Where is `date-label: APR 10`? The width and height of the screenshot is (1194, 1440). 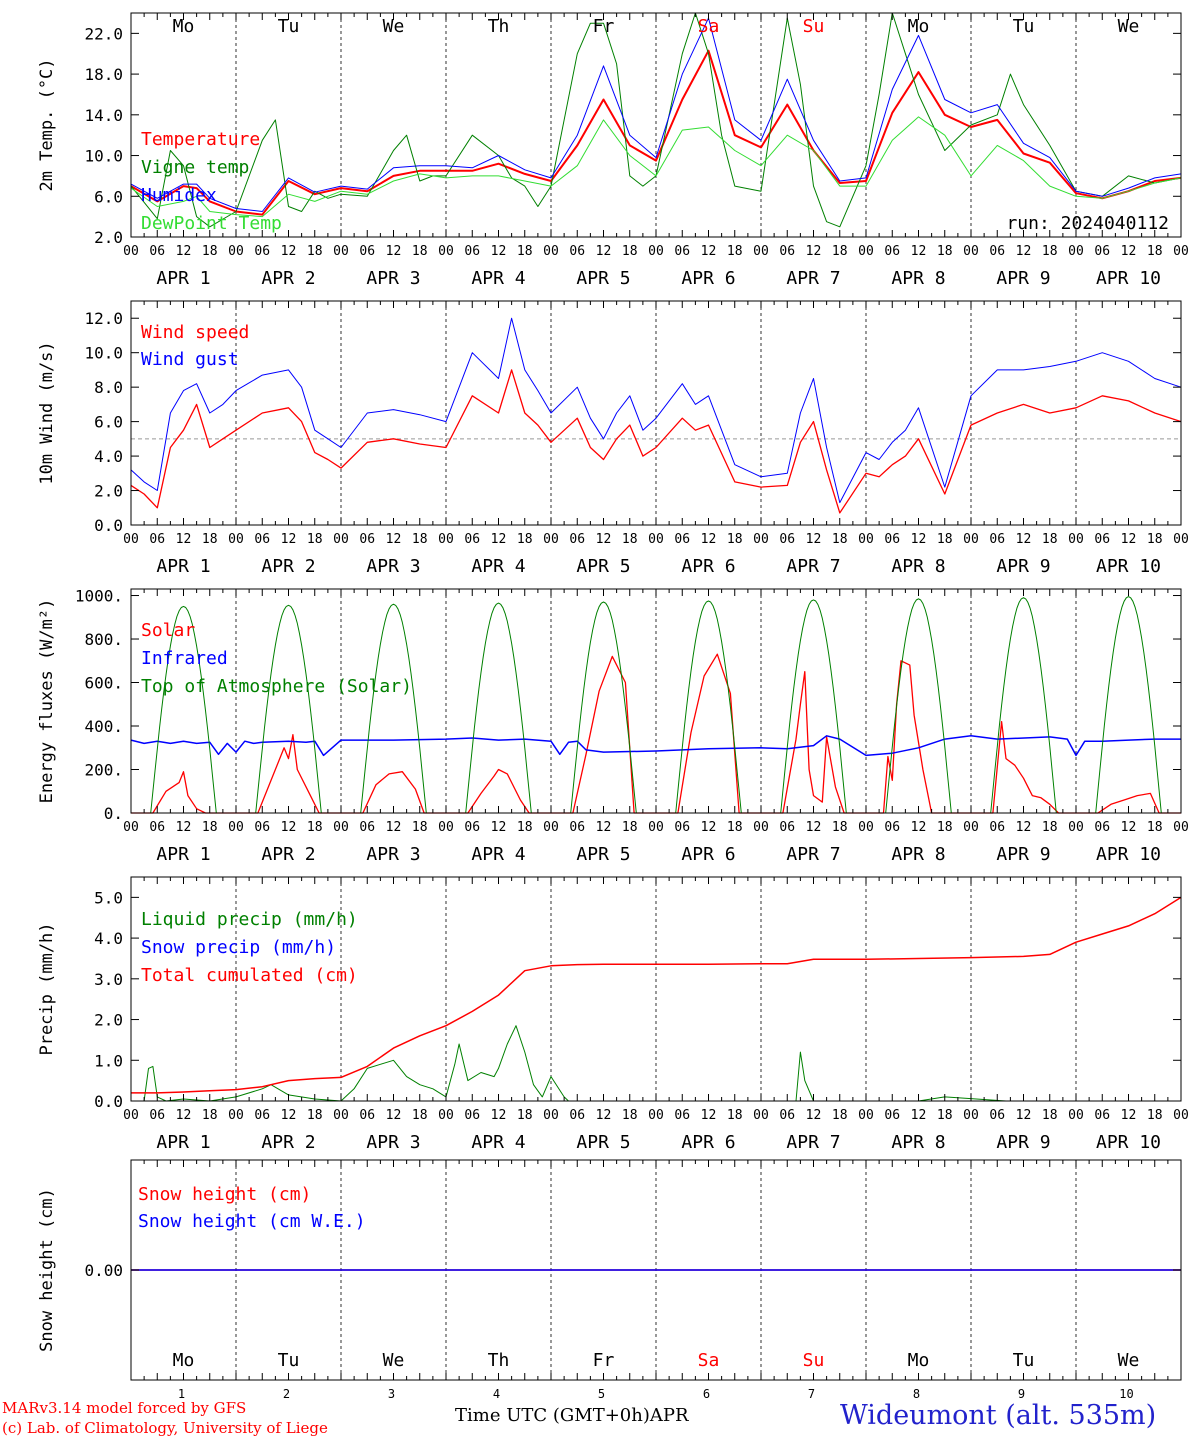 date-label: APR 10 is located at coordinates (1128, 278).